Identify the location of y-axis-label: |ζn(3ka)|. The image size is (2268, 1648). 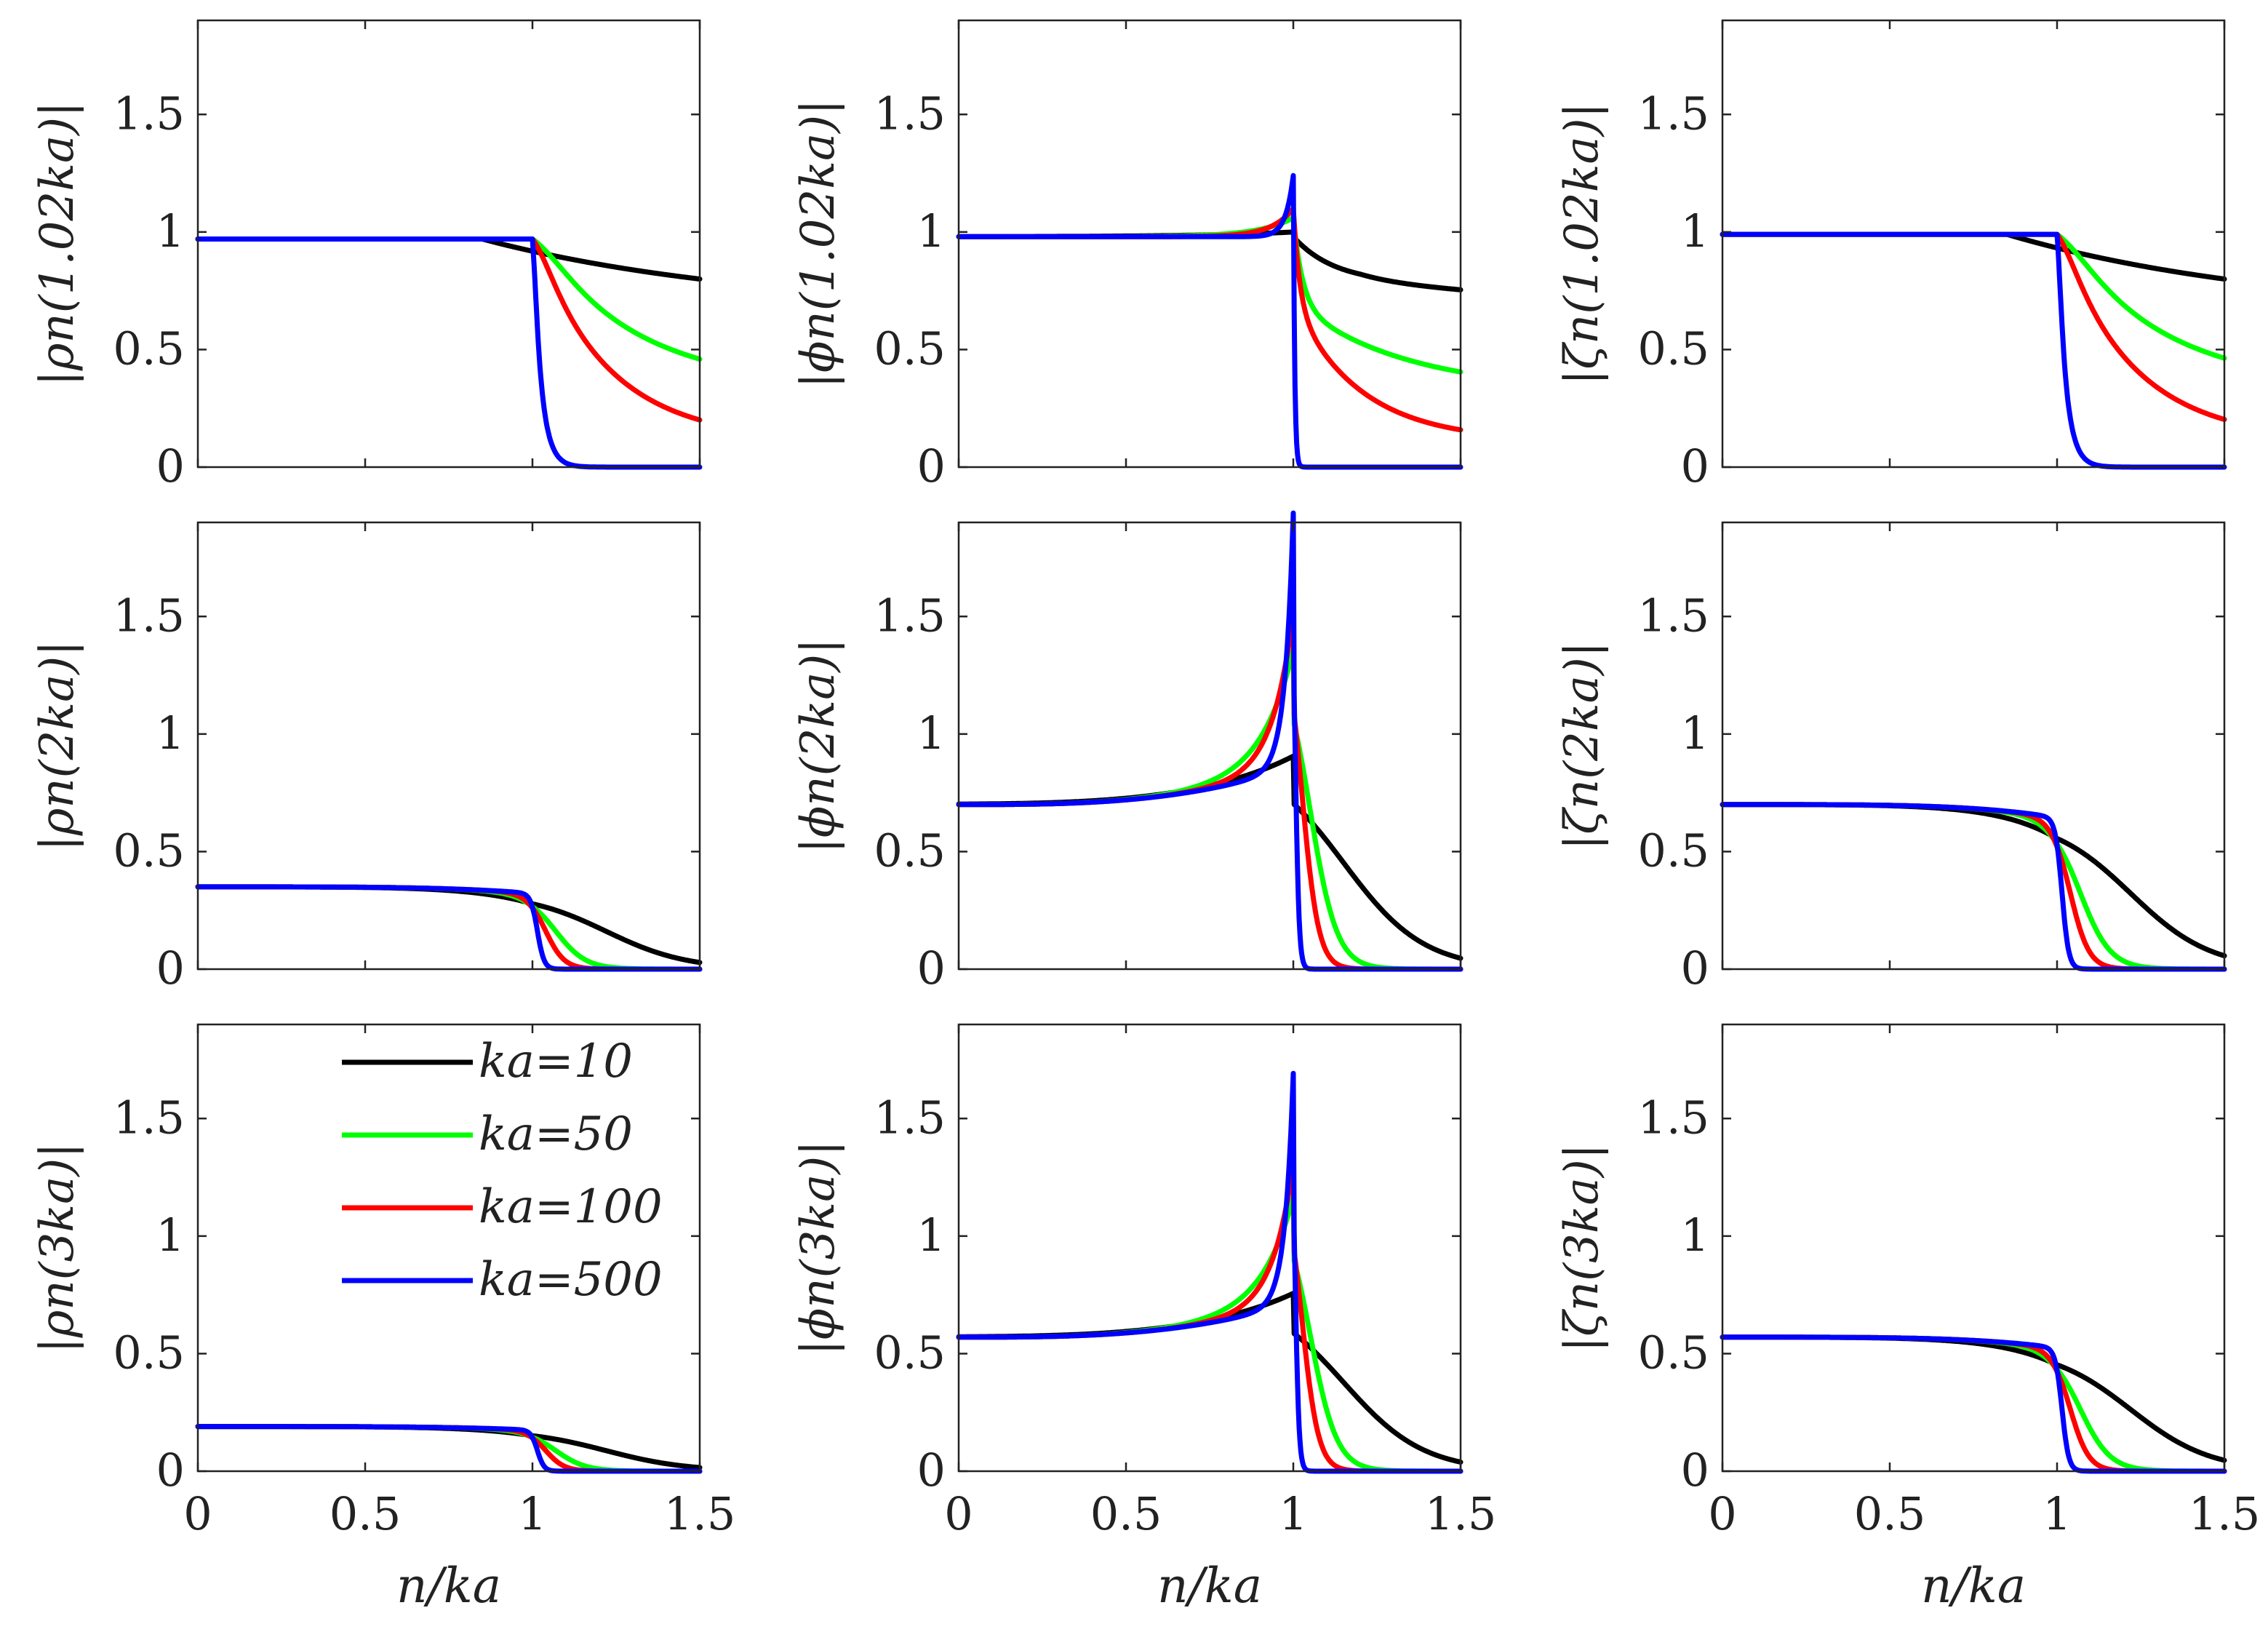
(1582, 1248).